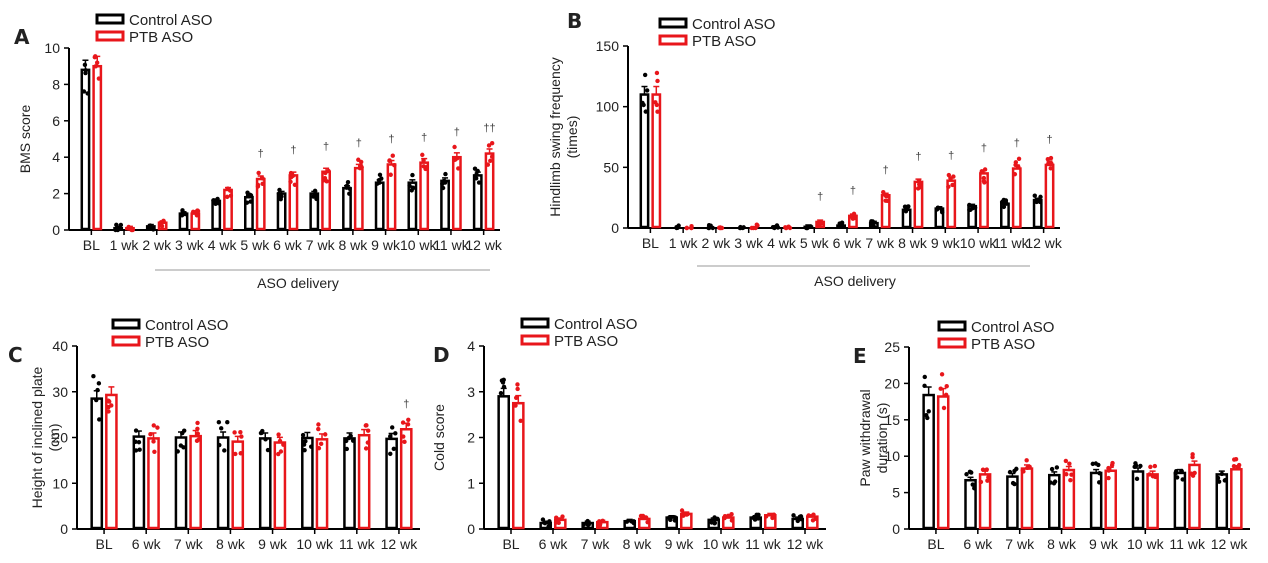 This screenshot has height=563, width=1268. Describe the element at coordinates (489, 129) in the screenshot. I see `significance-marker: ††` at that location.